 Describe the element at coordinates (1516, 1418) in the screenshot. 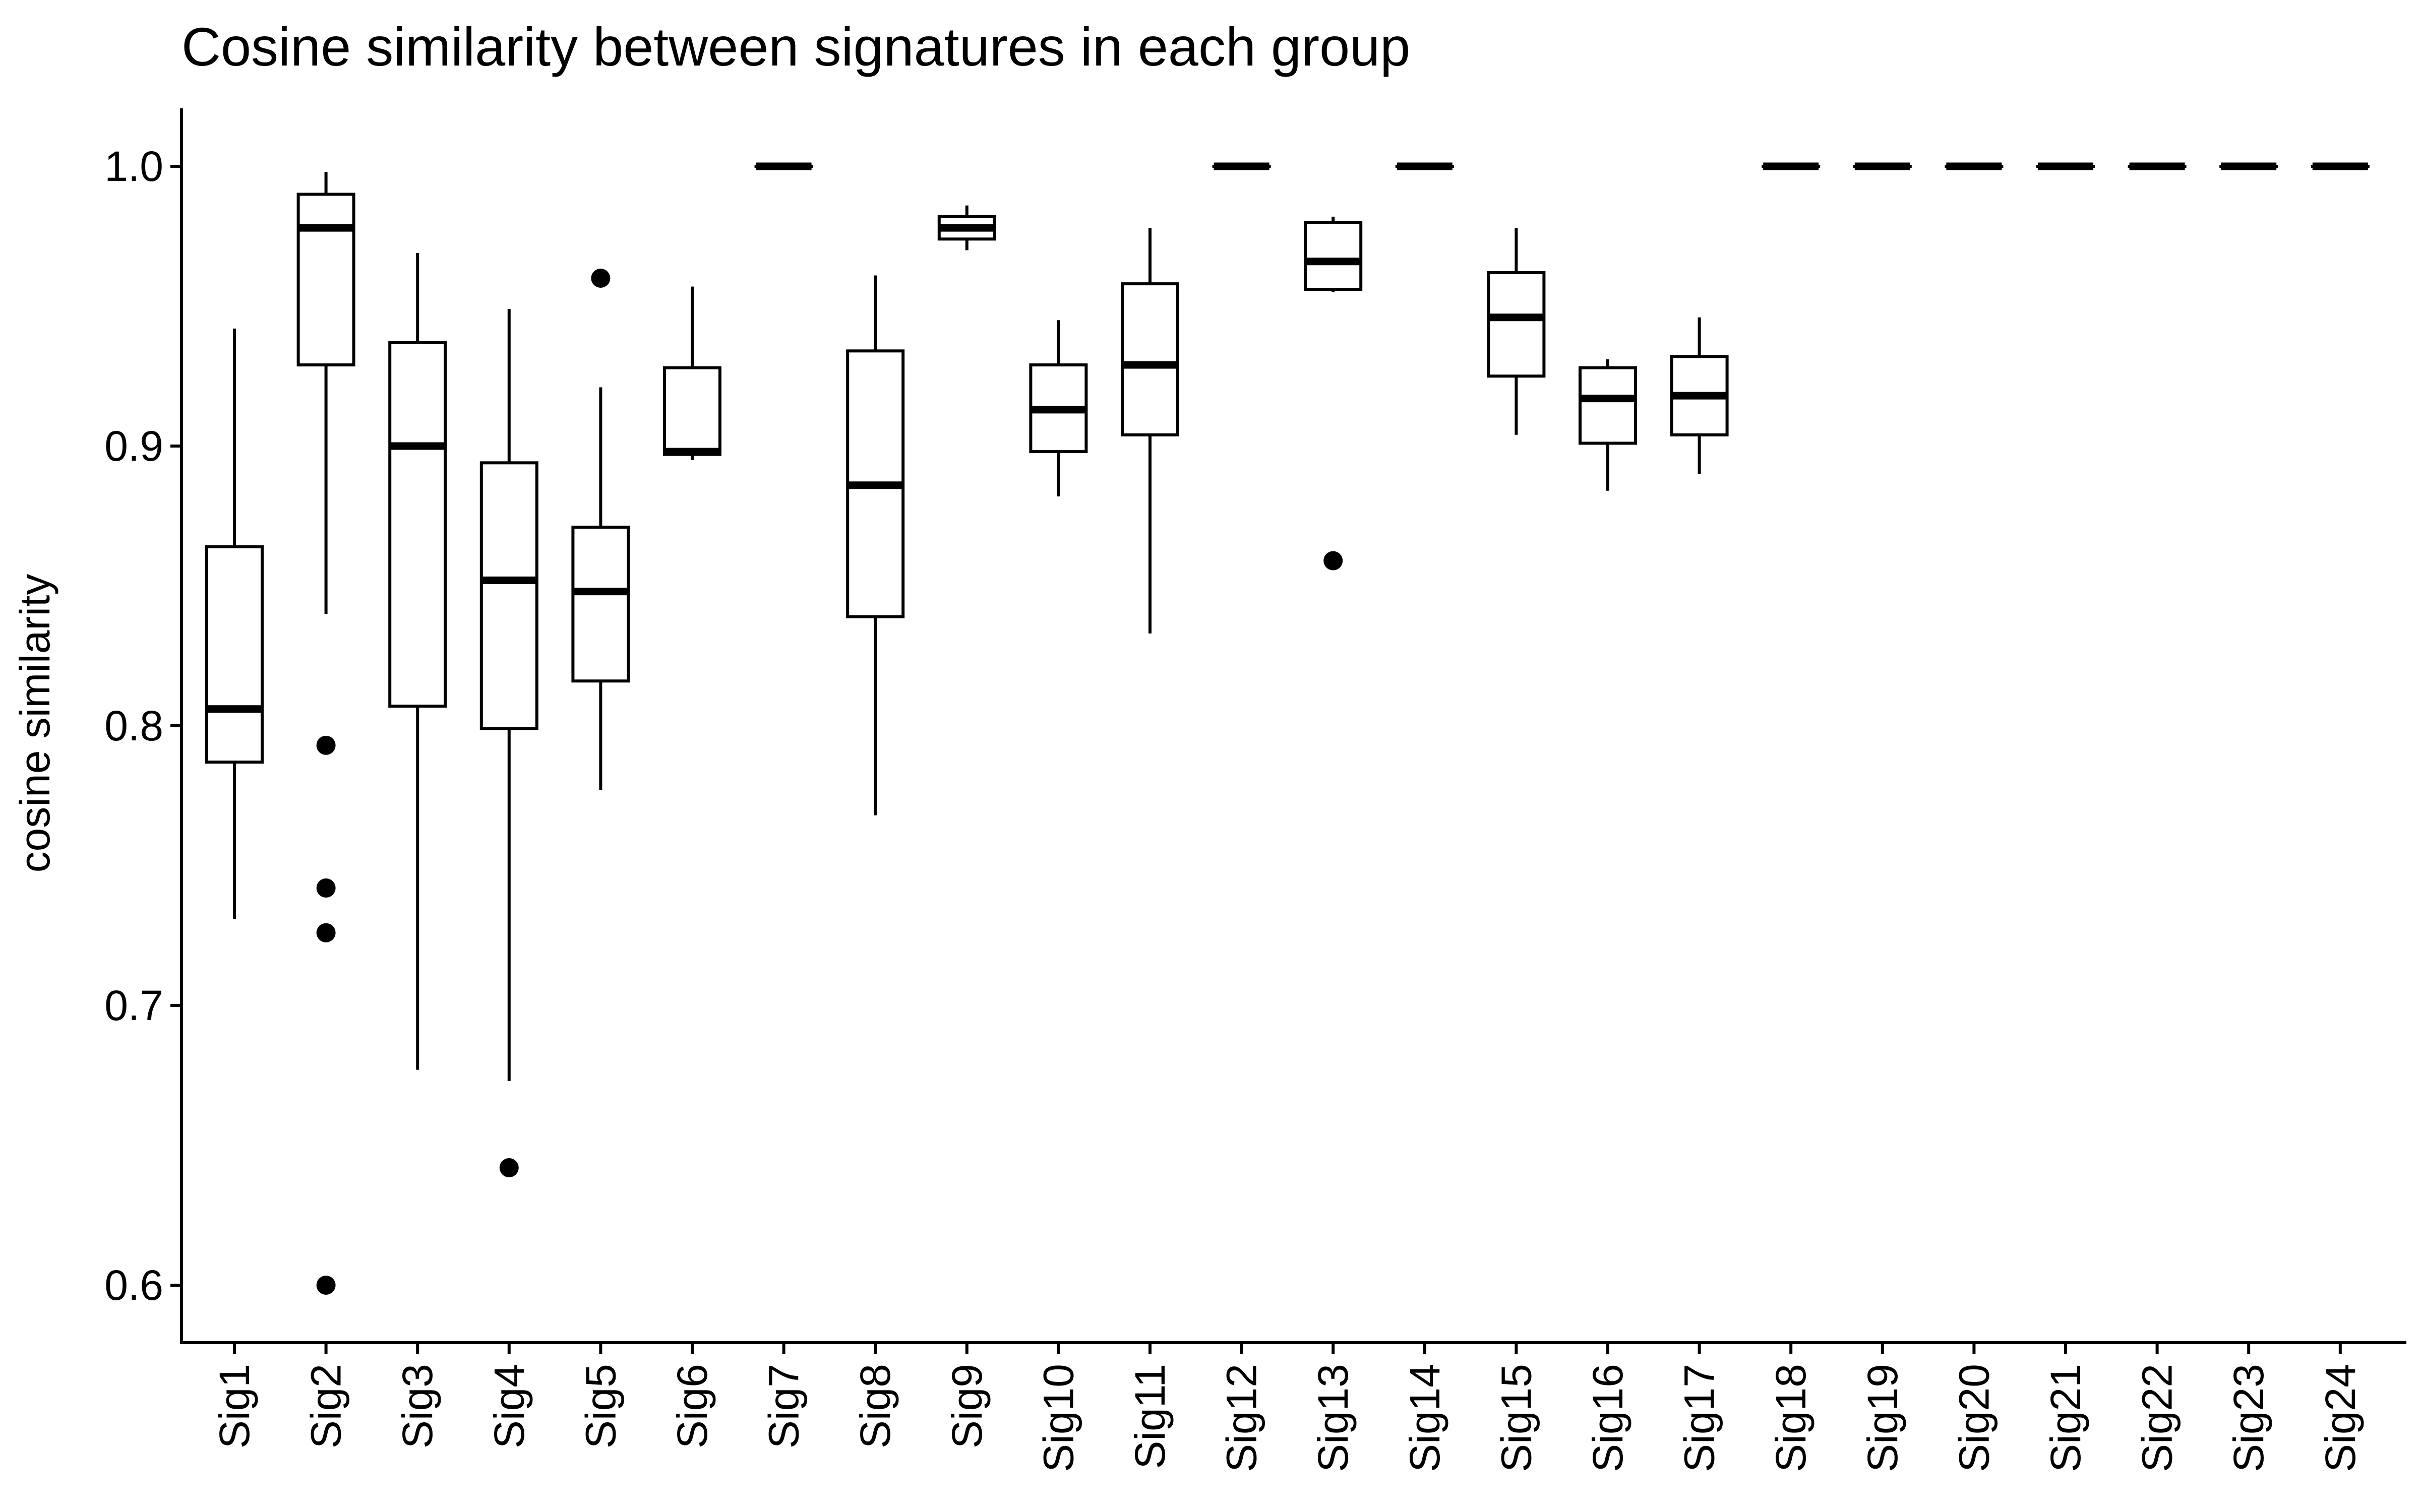

I see `x-tick-label: Sig15` at that location.